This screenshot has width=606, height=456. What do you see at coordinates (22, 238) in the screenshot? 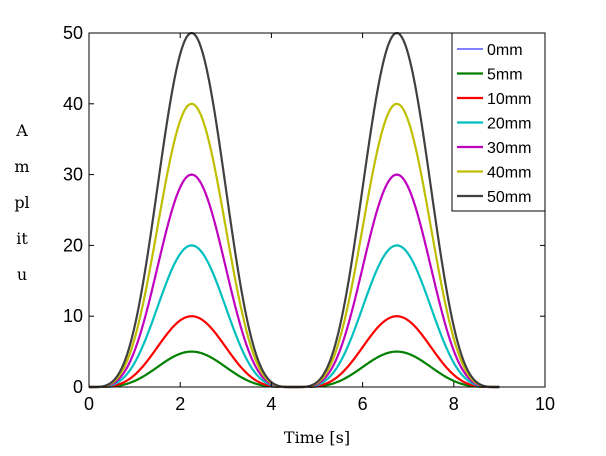
I see `y-axis-title-part: it` at bounding box center [22, 238].